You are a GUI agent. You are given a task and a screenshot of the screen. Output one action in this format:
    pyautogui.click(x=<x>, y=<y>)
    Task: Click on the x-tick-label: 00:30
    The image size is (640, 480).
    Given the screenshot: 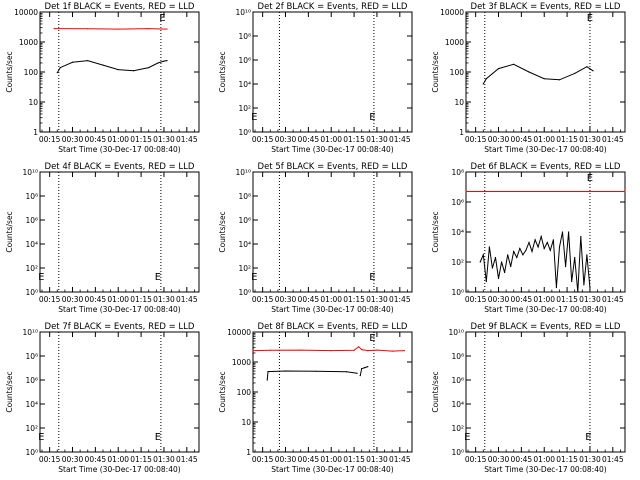 What is the action you would take?
    pyautogui.click(x=73, y=459)
    